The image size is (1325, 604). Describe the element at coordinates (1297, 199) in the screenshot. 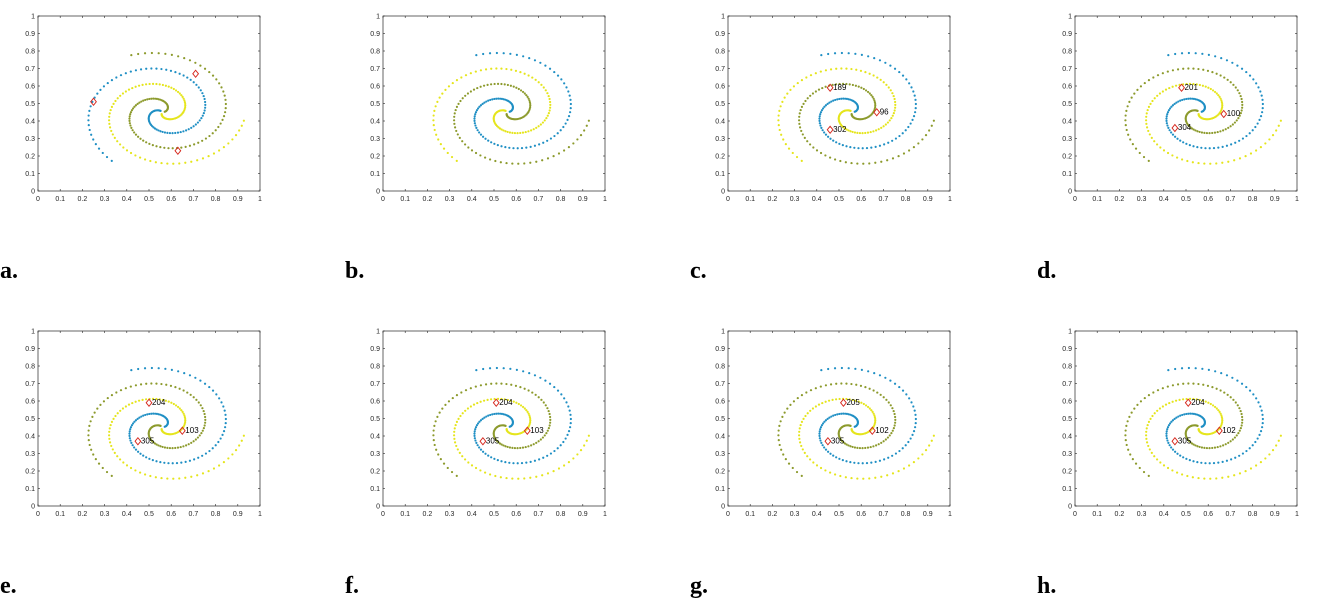

I see `x-tick-label: 1` at that location.